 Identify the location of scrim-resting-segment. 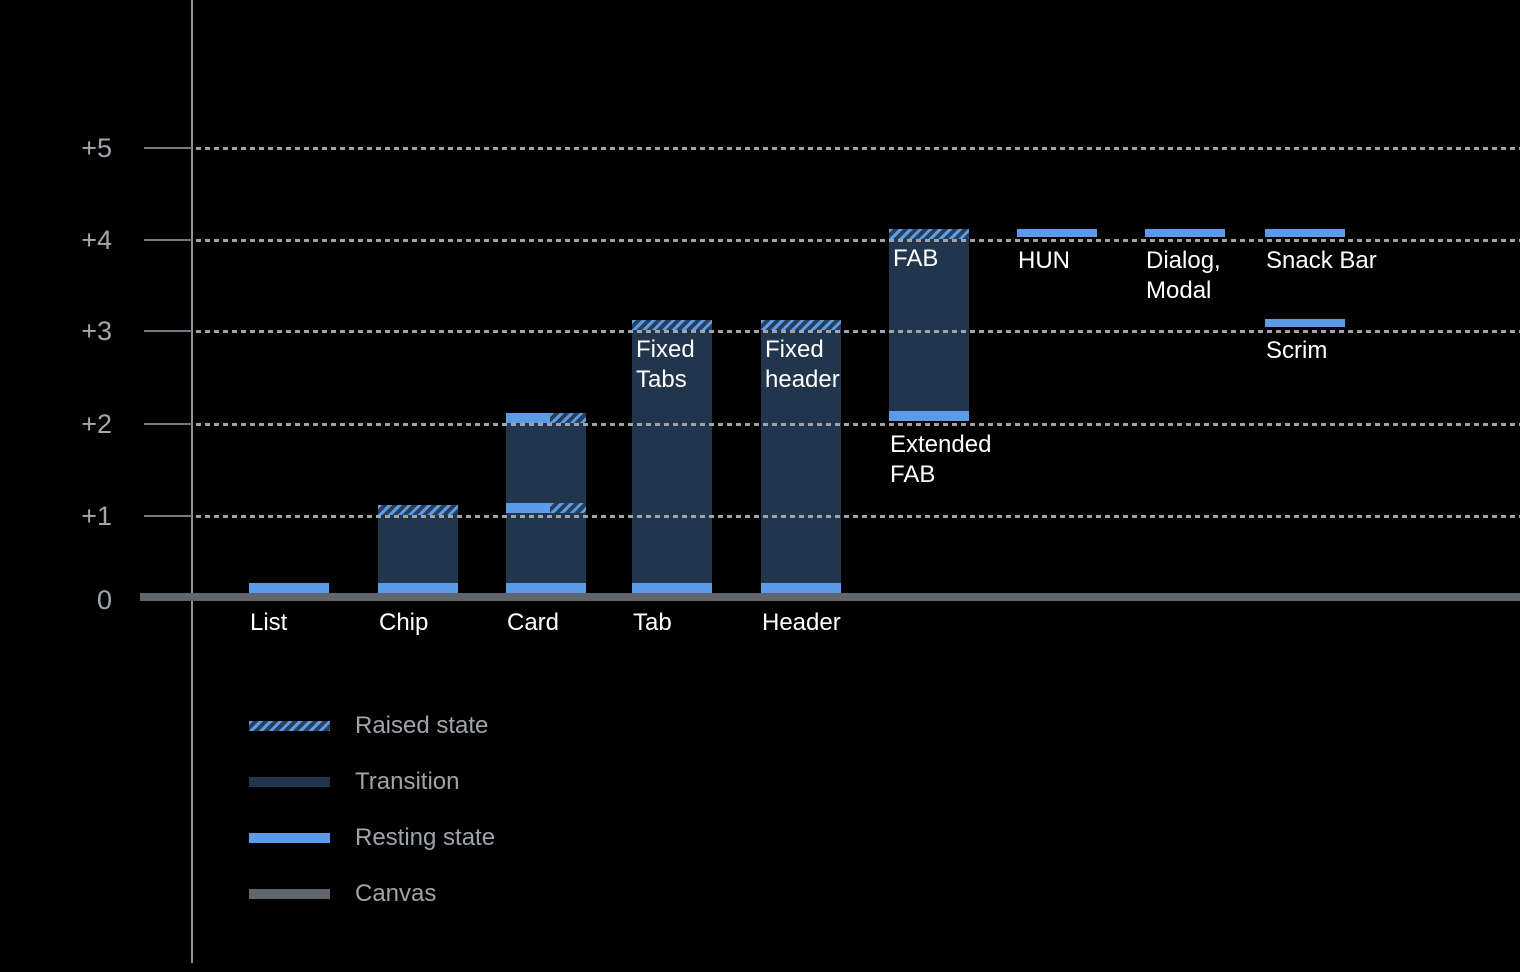
(1305, 323).